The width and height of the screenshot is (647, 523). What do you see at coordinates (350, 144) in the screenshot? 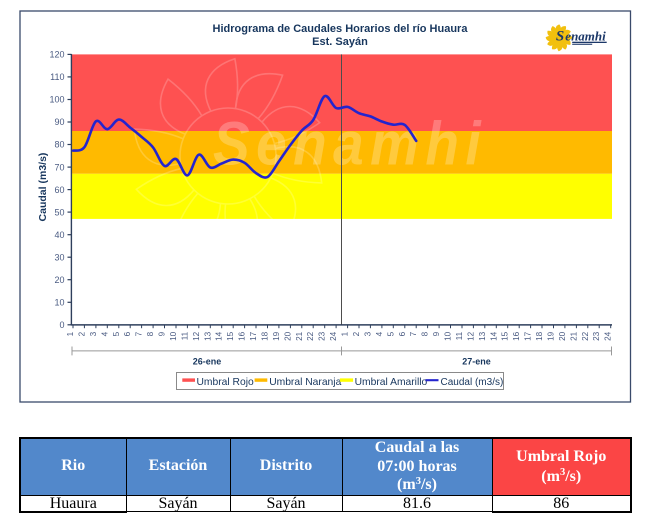
I see `svg-text: Senamhi` at bounding box center [350, 144].